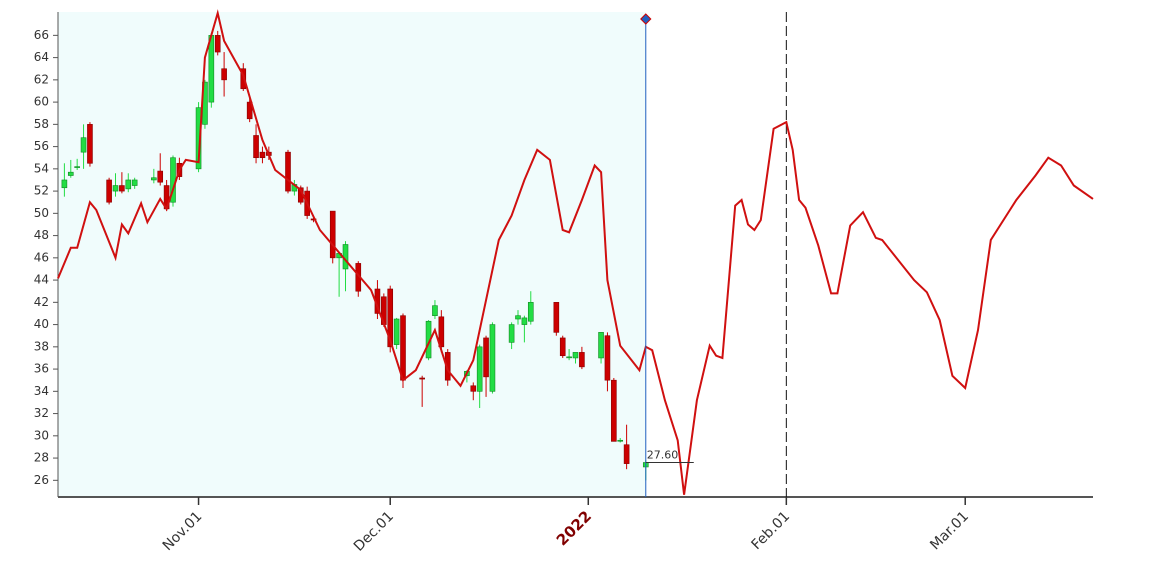 The image size is (1149, 576). Describe the element at coordinates (41, 235) in the screenshot. I see `y-tick-label: 48` at that location.